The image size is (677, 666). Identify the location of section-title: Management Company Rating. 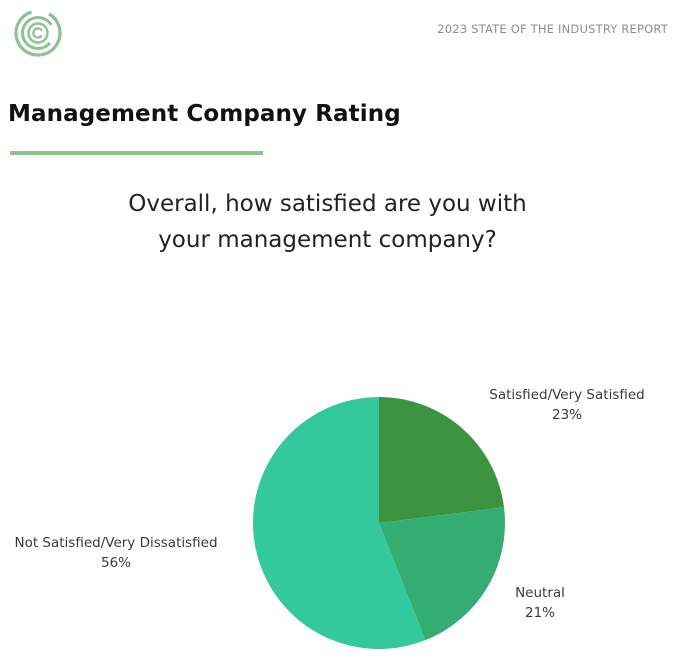
(204, 114).